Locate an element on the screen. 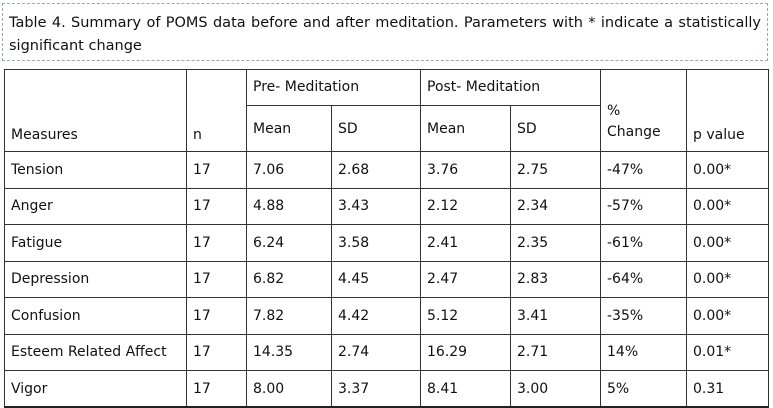 This screenshot has height=408, width=773. cell-percent-change: -61% is located at coordinates (643, 243).